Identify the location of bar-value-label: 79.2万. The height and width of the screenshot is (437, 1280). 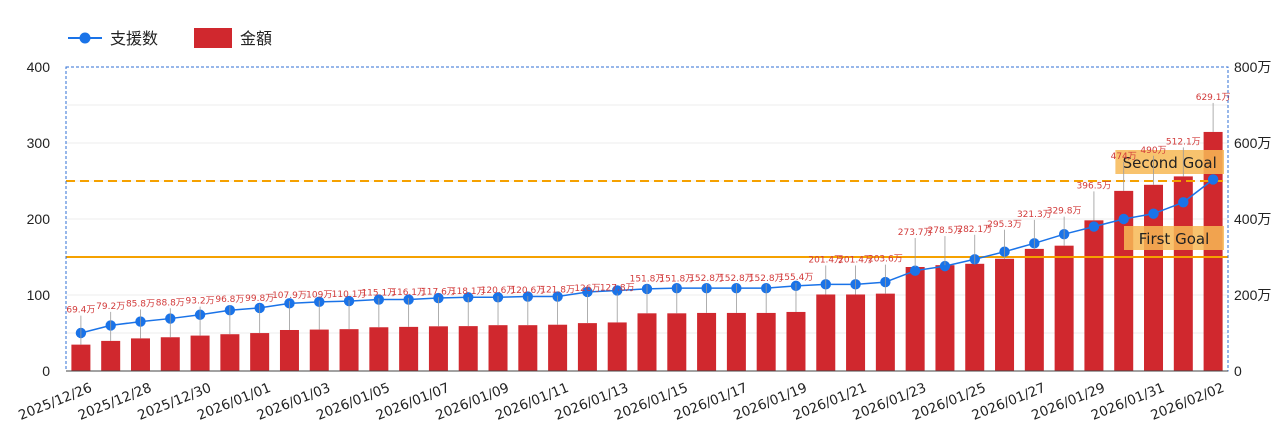
(110, 307).